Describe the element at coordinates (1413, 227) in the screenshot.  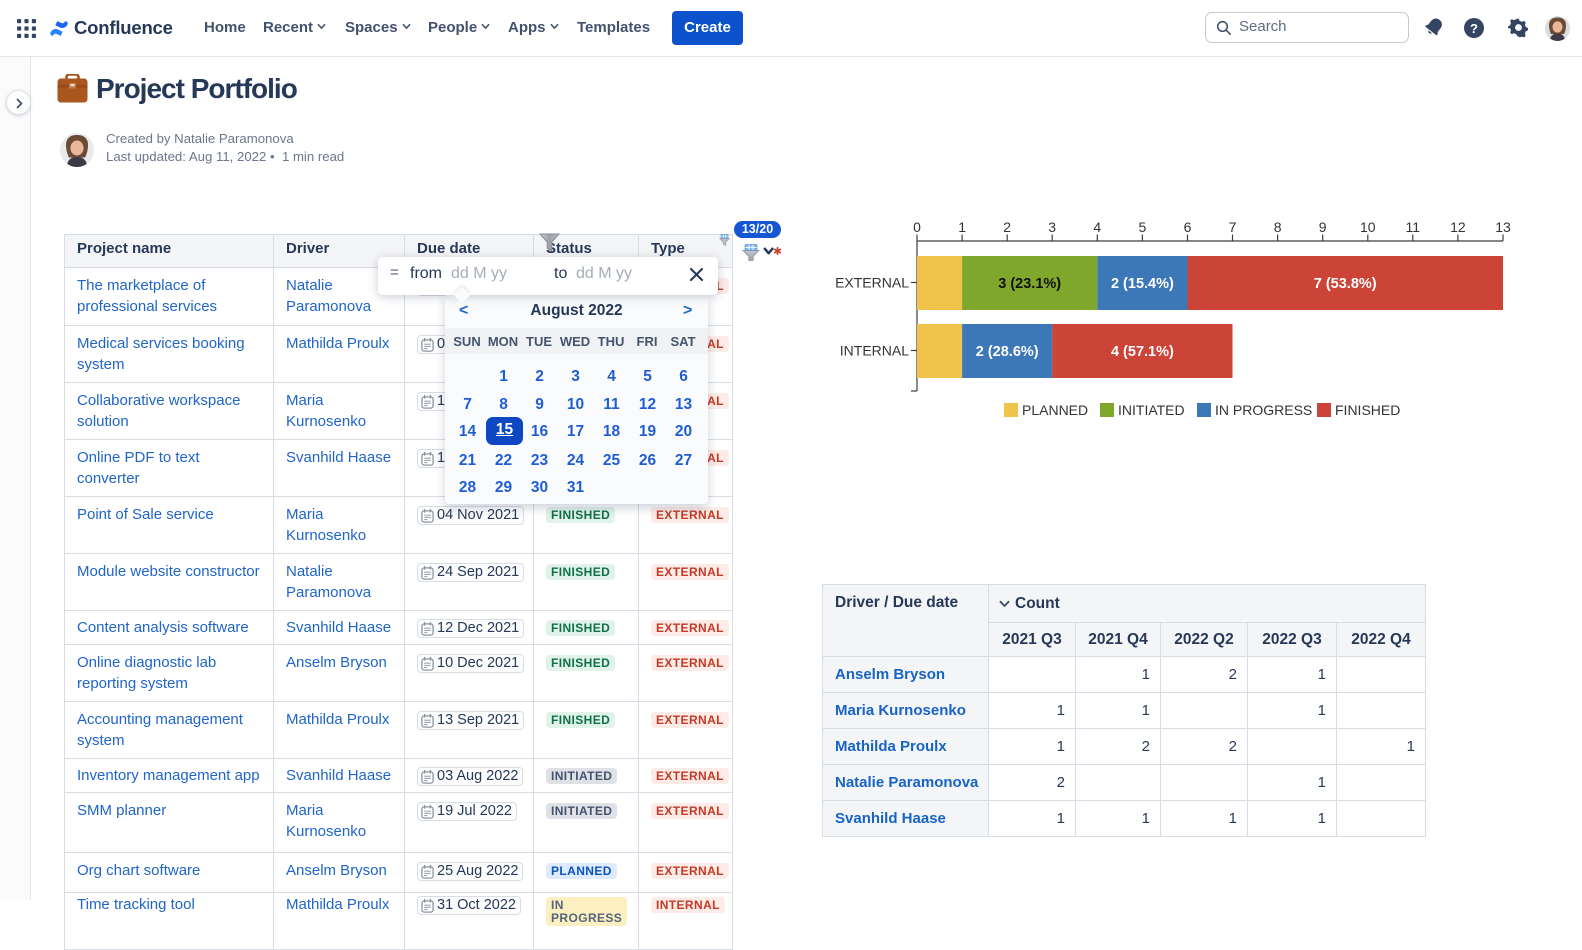
I see `svg-text: 11` at that location.